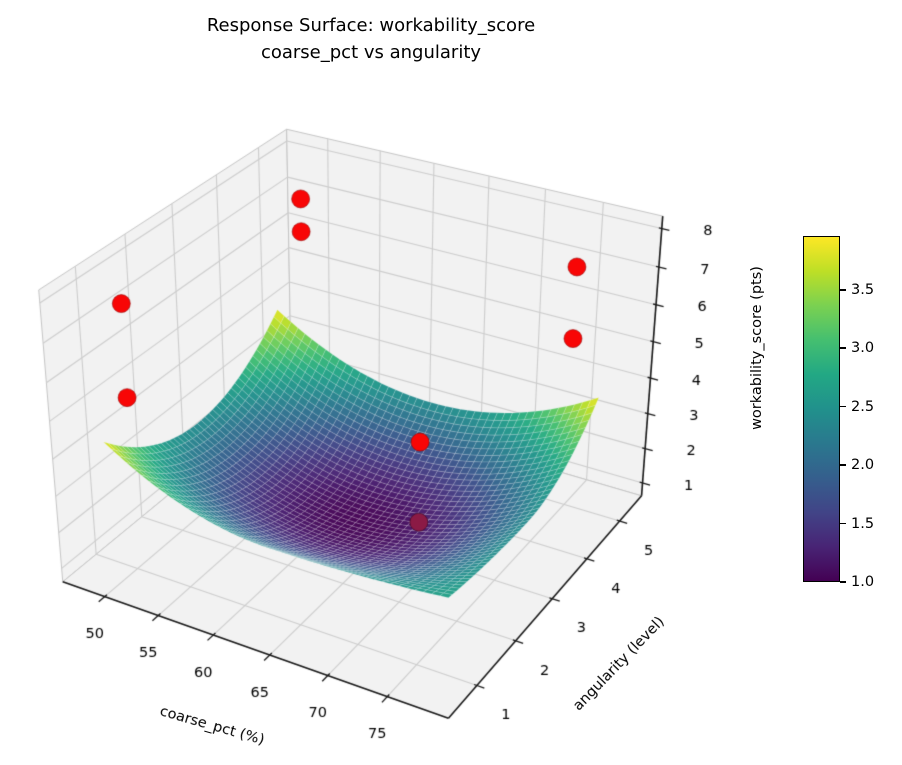 This screenshot has height=765, width=902. Describe the element at coordinates (757, 348) in the screenshot. I see `z-axis-label: workability_score (pts)` at that location.